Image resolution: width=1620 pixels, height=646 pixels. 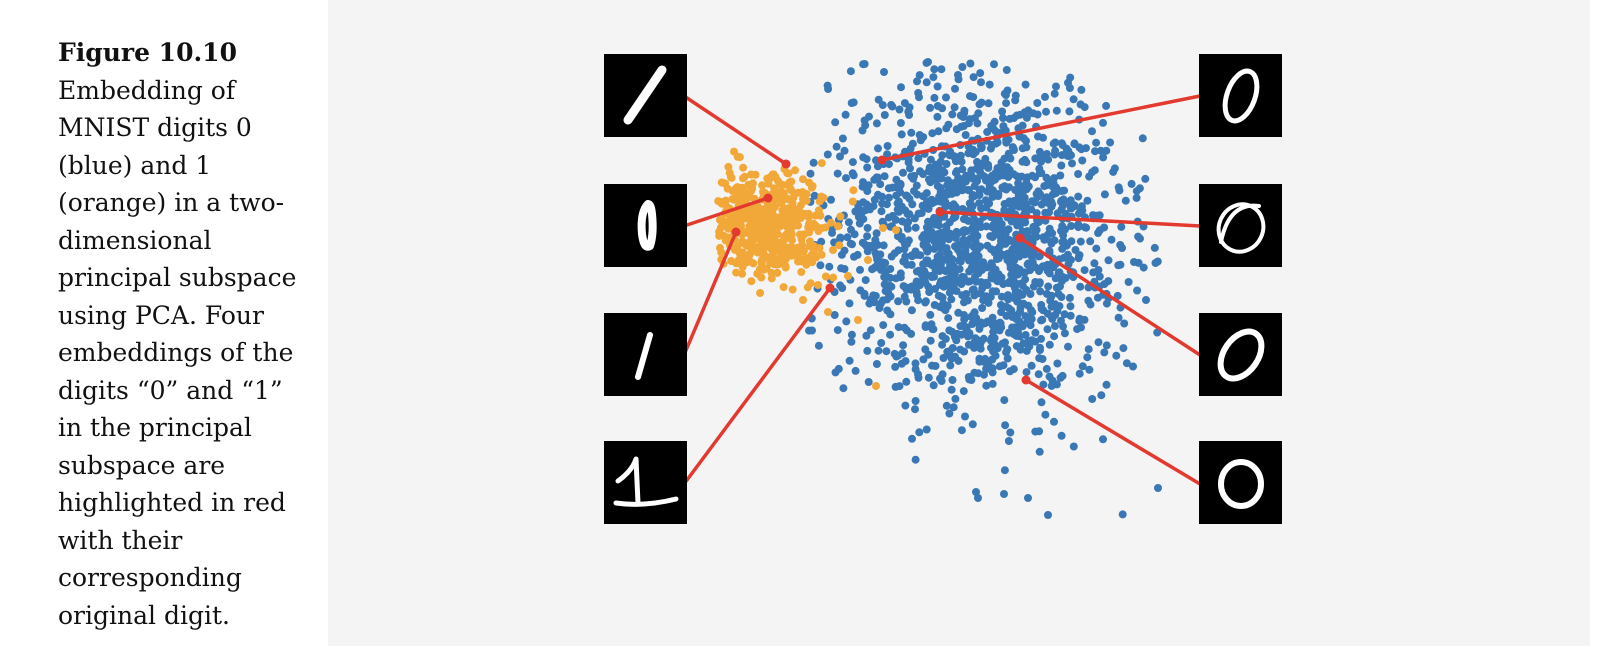 I want to click on highlight-point, so click(x=882, y=160).